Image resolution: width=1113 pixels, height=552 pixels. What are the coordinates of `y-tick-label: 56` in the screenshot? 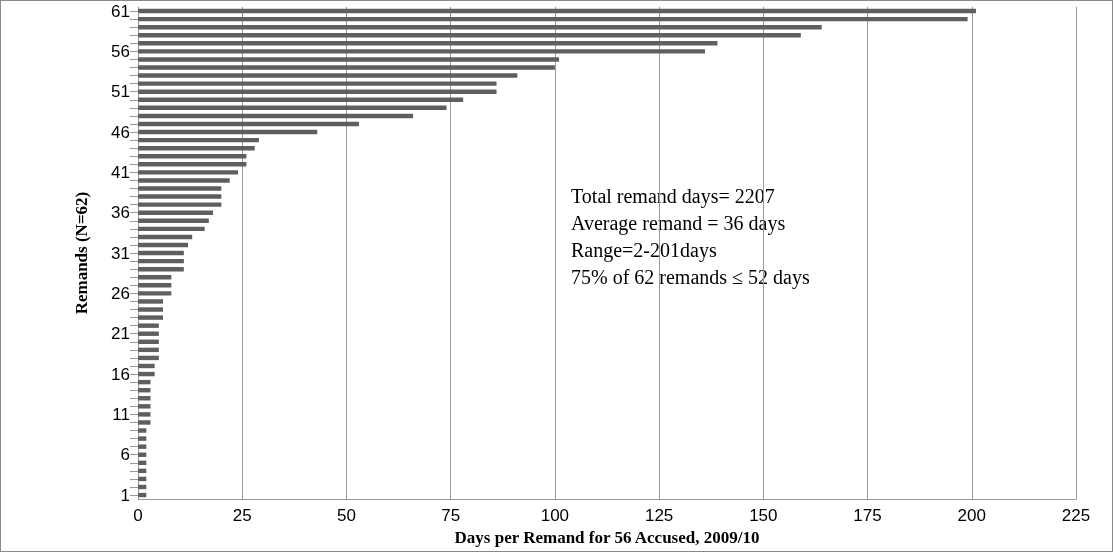 It's located at (120, 51).